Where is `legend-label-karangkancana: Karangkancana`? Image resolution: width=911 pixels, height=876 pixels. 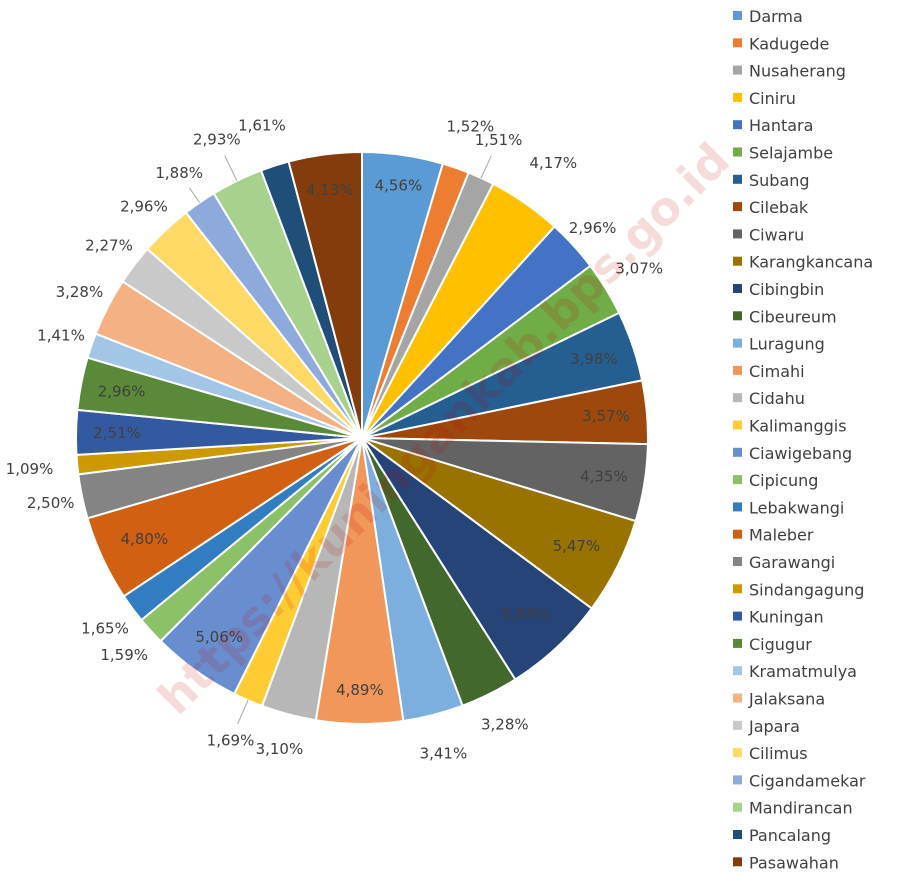
legend-label-karangkancana: Karangkancana is located at coordinates (811, 262).